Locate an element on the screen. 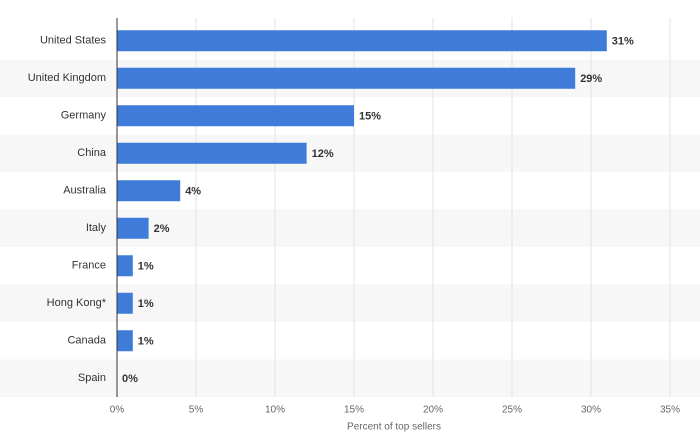 The height and width of the screenshot is (443, 700). data-label: 2% is located at coordinates (162, 229).